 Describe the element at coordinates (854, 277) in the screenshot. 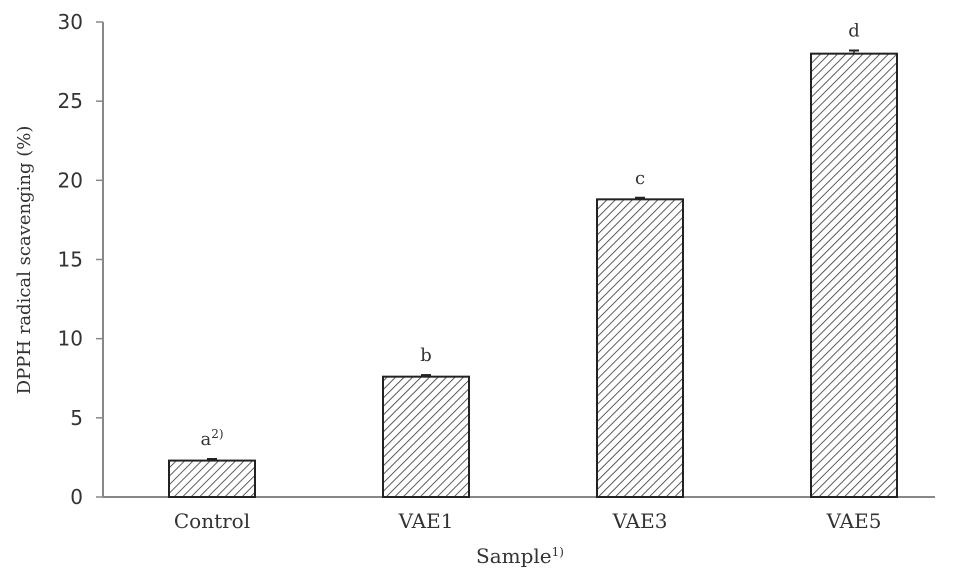

I see `bar-vae5: d VAE5` at that location.